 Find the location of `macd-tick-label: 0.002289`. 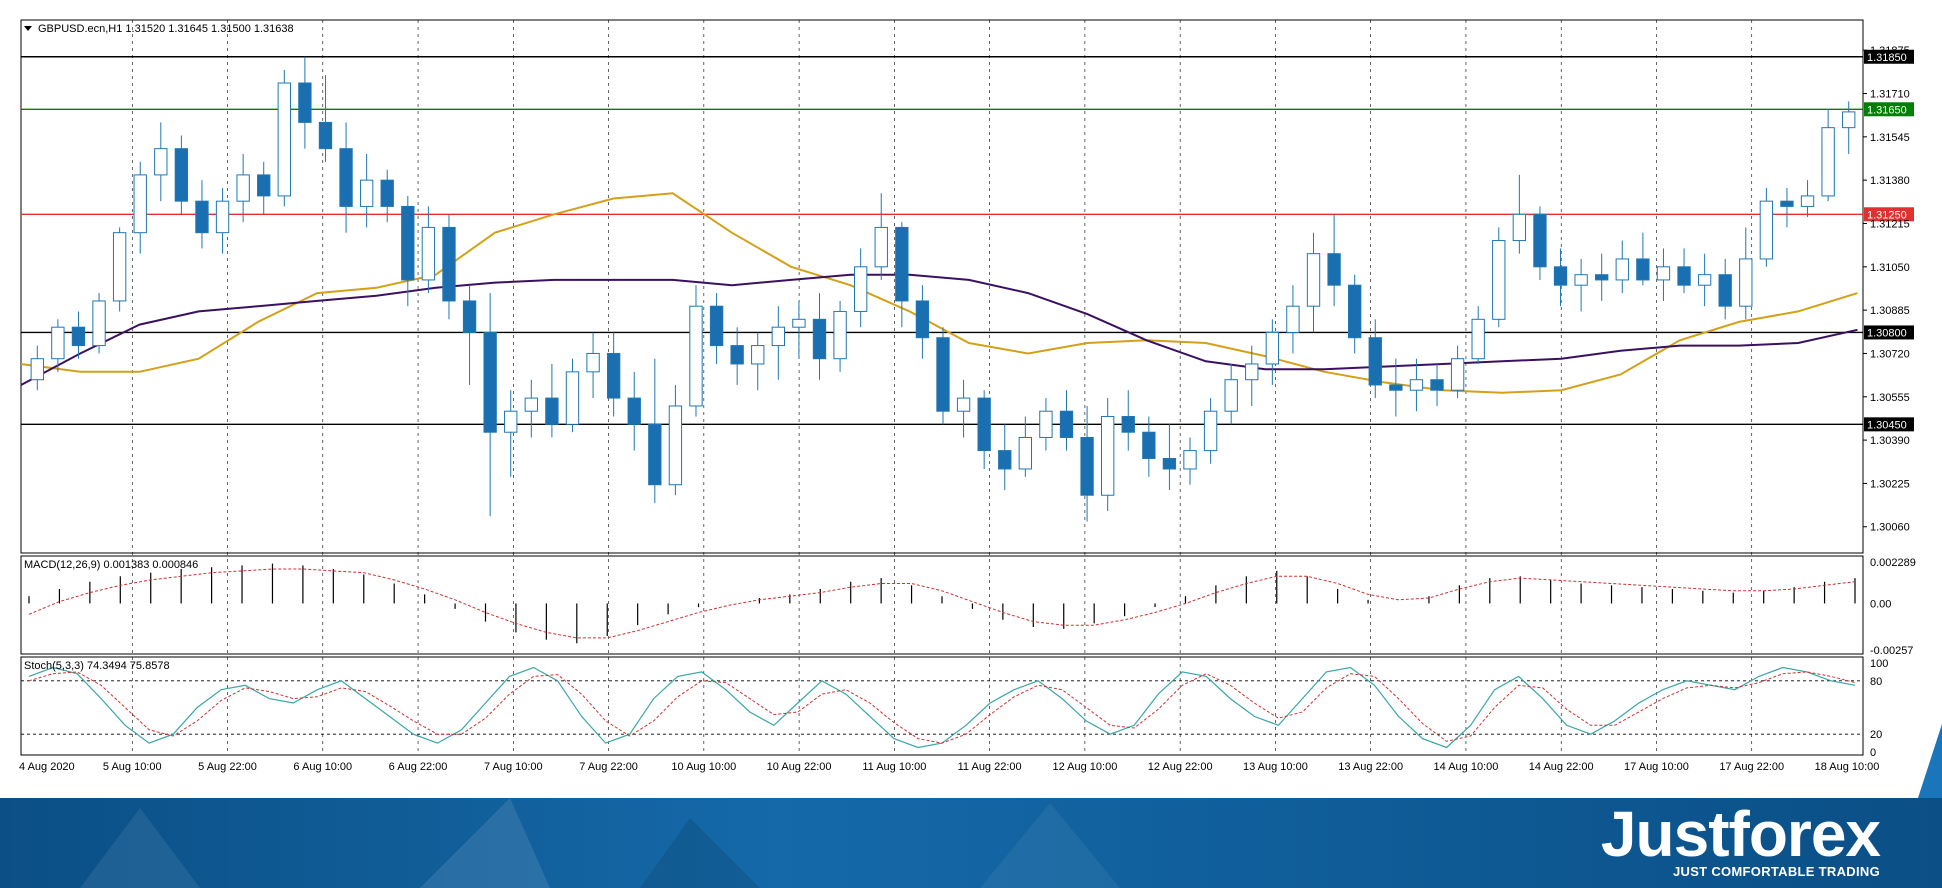

macd-tick-label: 0.002289 is located at coordinates (1893, 563).